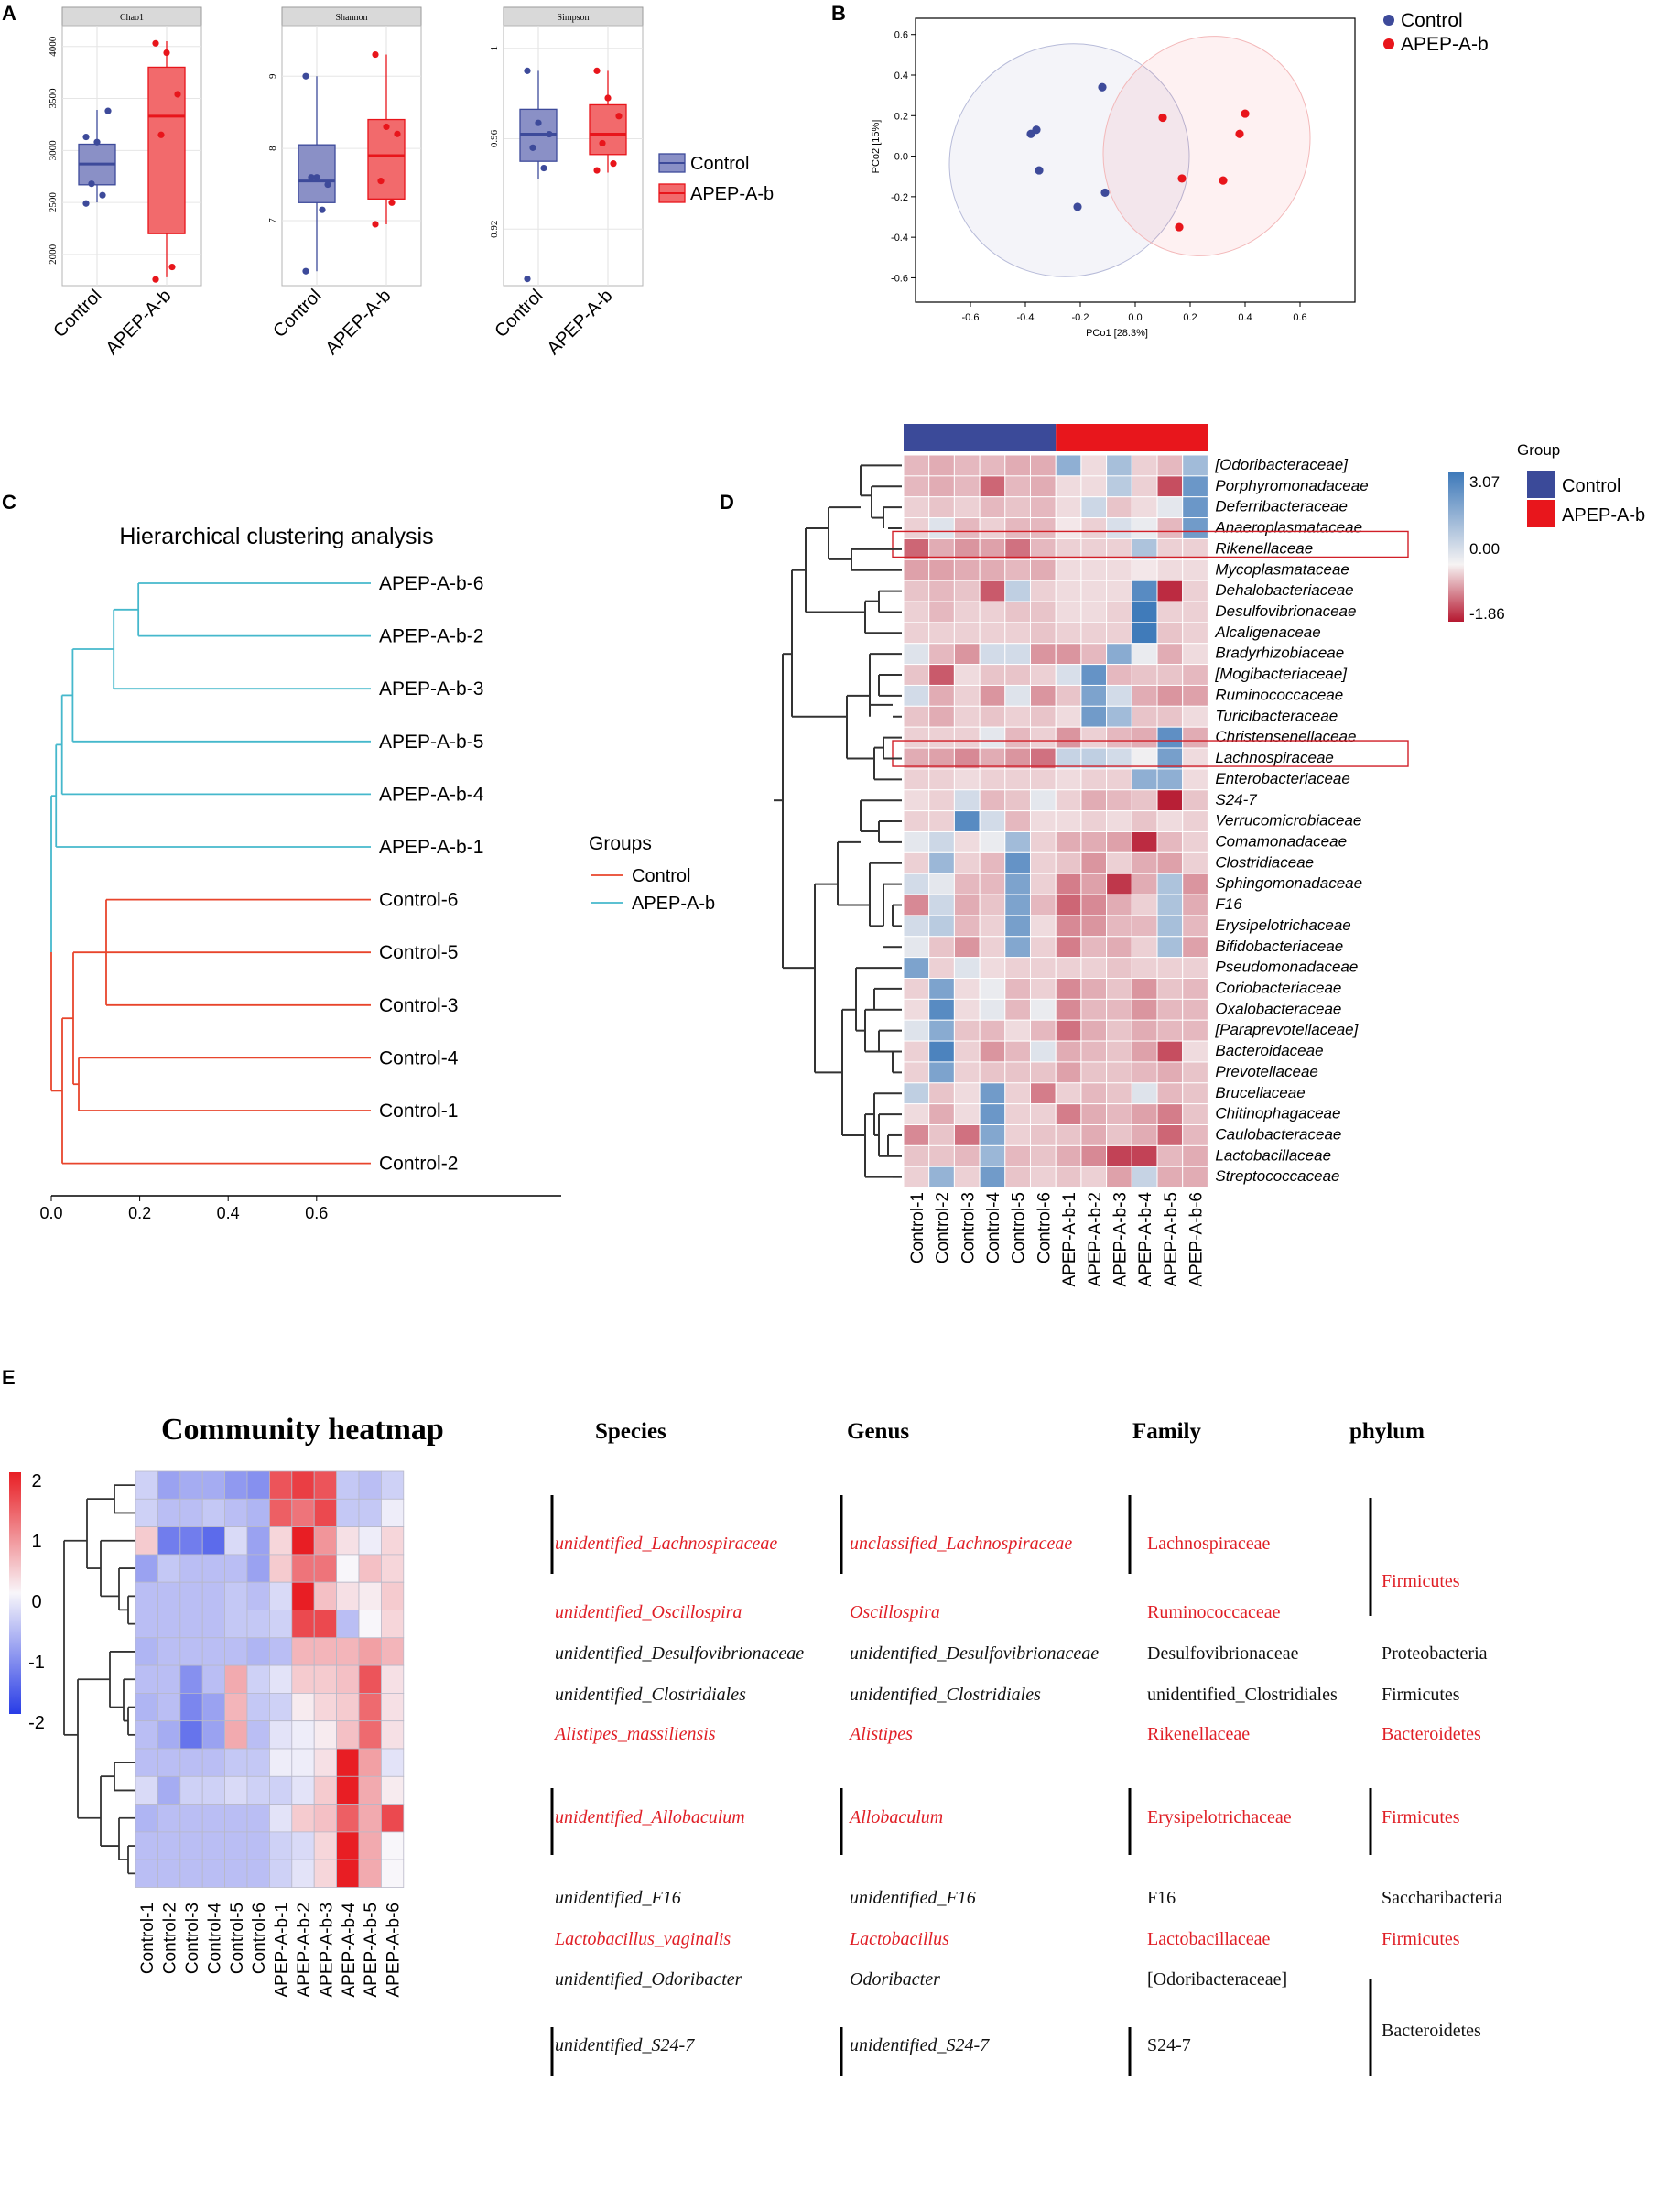 The height and width of the screenshot is (2212, 1658). I want to click on boxplot-ytick-label: 8, so click(273, 148).